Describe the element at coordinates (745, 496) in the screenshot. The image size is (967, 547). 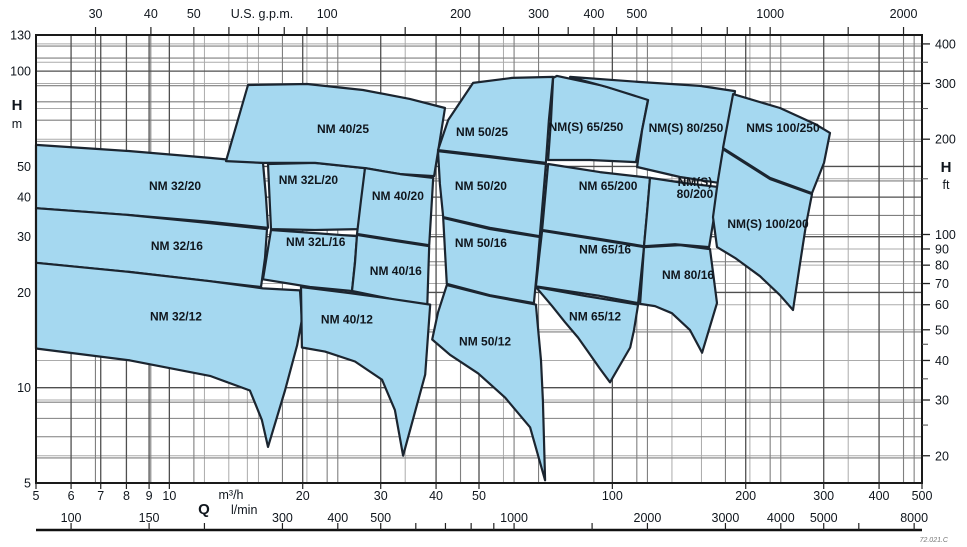
I see `m3h-tick-label: 200` at that location.